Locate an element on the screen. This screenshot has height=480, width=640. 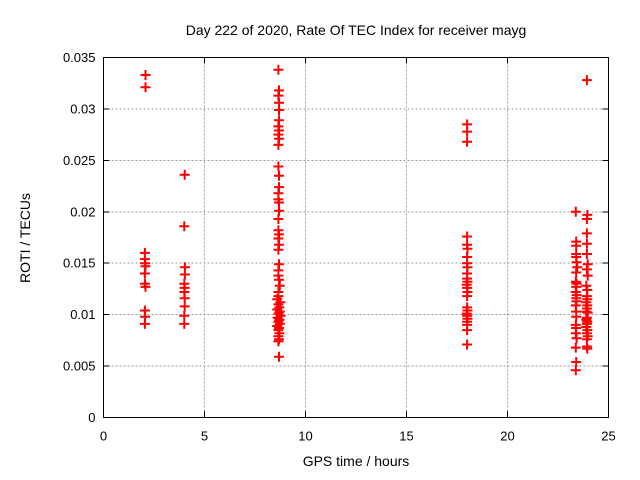
x-tick-label: 5 is located at coordinates (204, 436).